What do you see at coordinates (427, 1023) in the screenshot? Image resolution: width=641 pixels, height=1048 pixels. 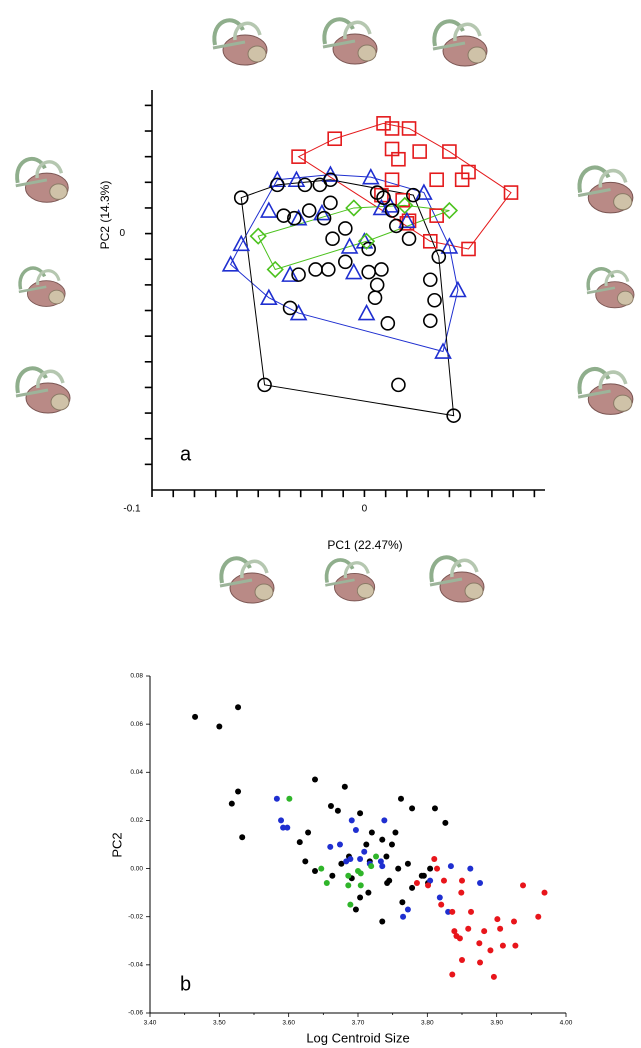 I see `x-tick-label: 3.80` at bounding box center [427, 1023].